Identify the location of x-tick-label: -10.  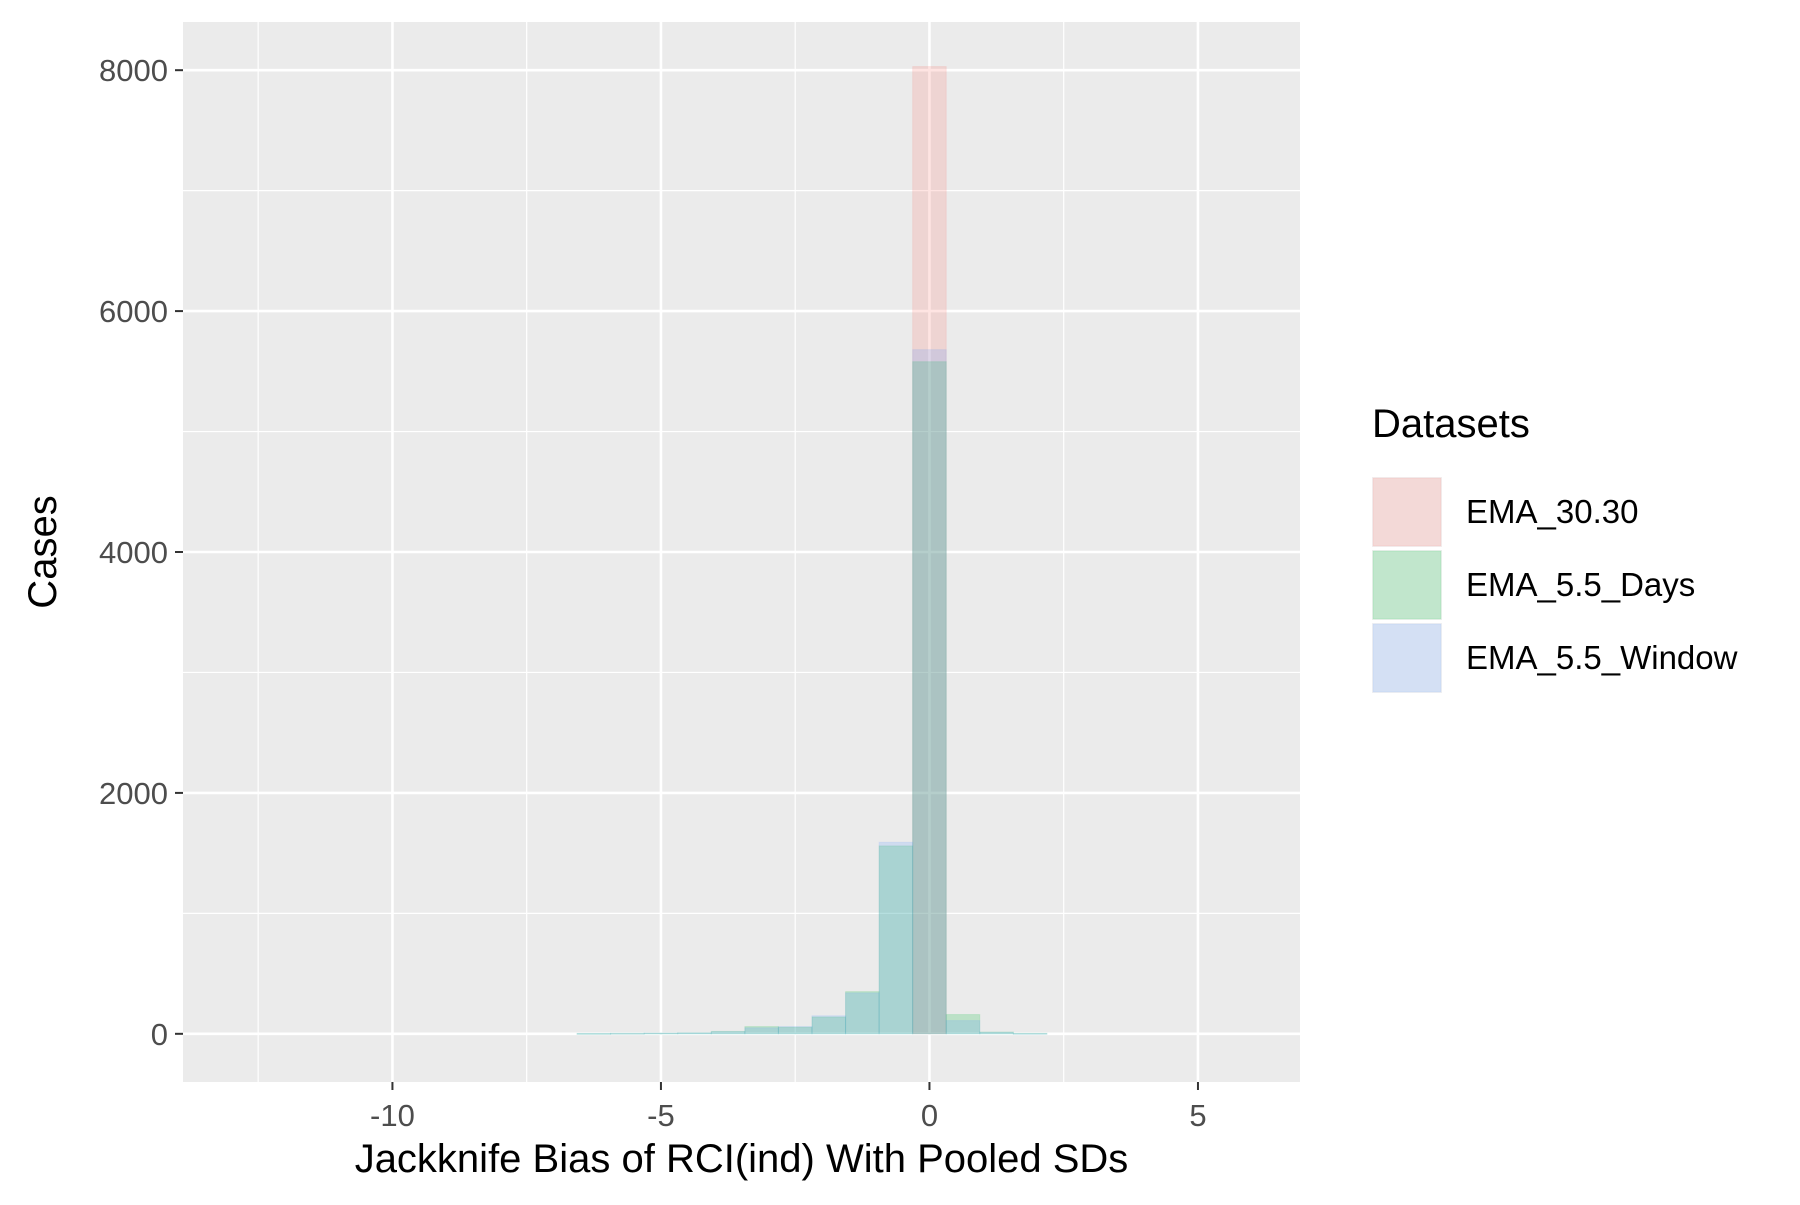
(392, 1115).